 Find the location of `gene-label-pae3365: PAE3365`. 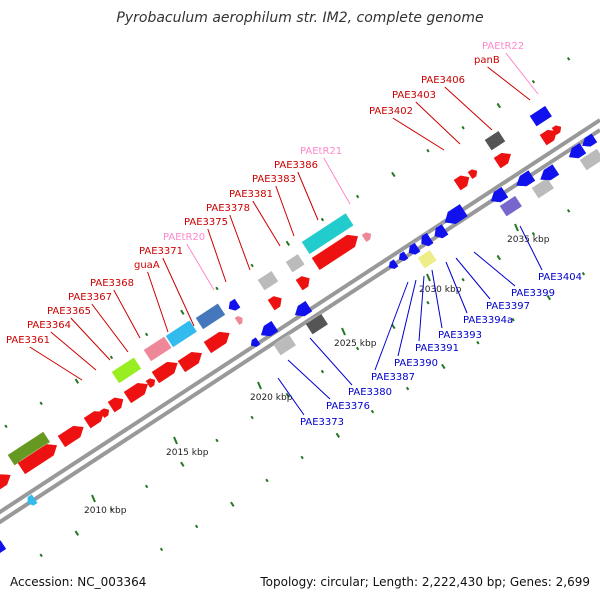

gene-label-pae3365: PAE3365 is located at coordinates (69, 311).